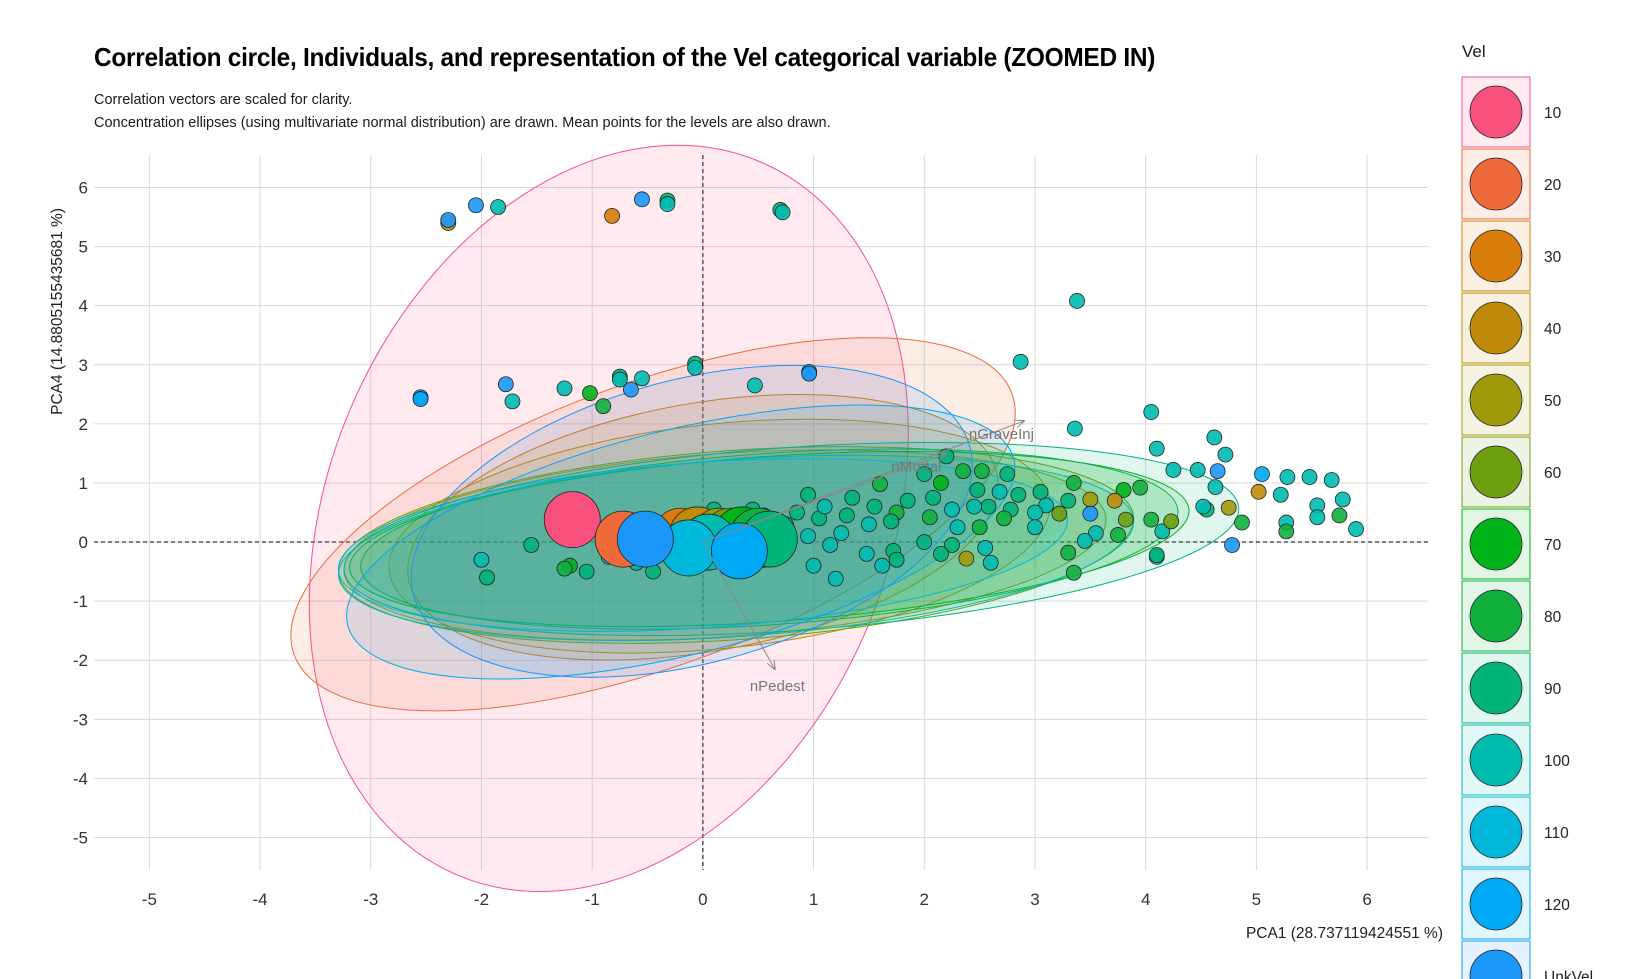 This screenshot has height=979, width=1650. What do you see at coordinates (738, 605) in the screenshot?
I see `vector-arrow-nPedest` at bounding box center [738, 605].